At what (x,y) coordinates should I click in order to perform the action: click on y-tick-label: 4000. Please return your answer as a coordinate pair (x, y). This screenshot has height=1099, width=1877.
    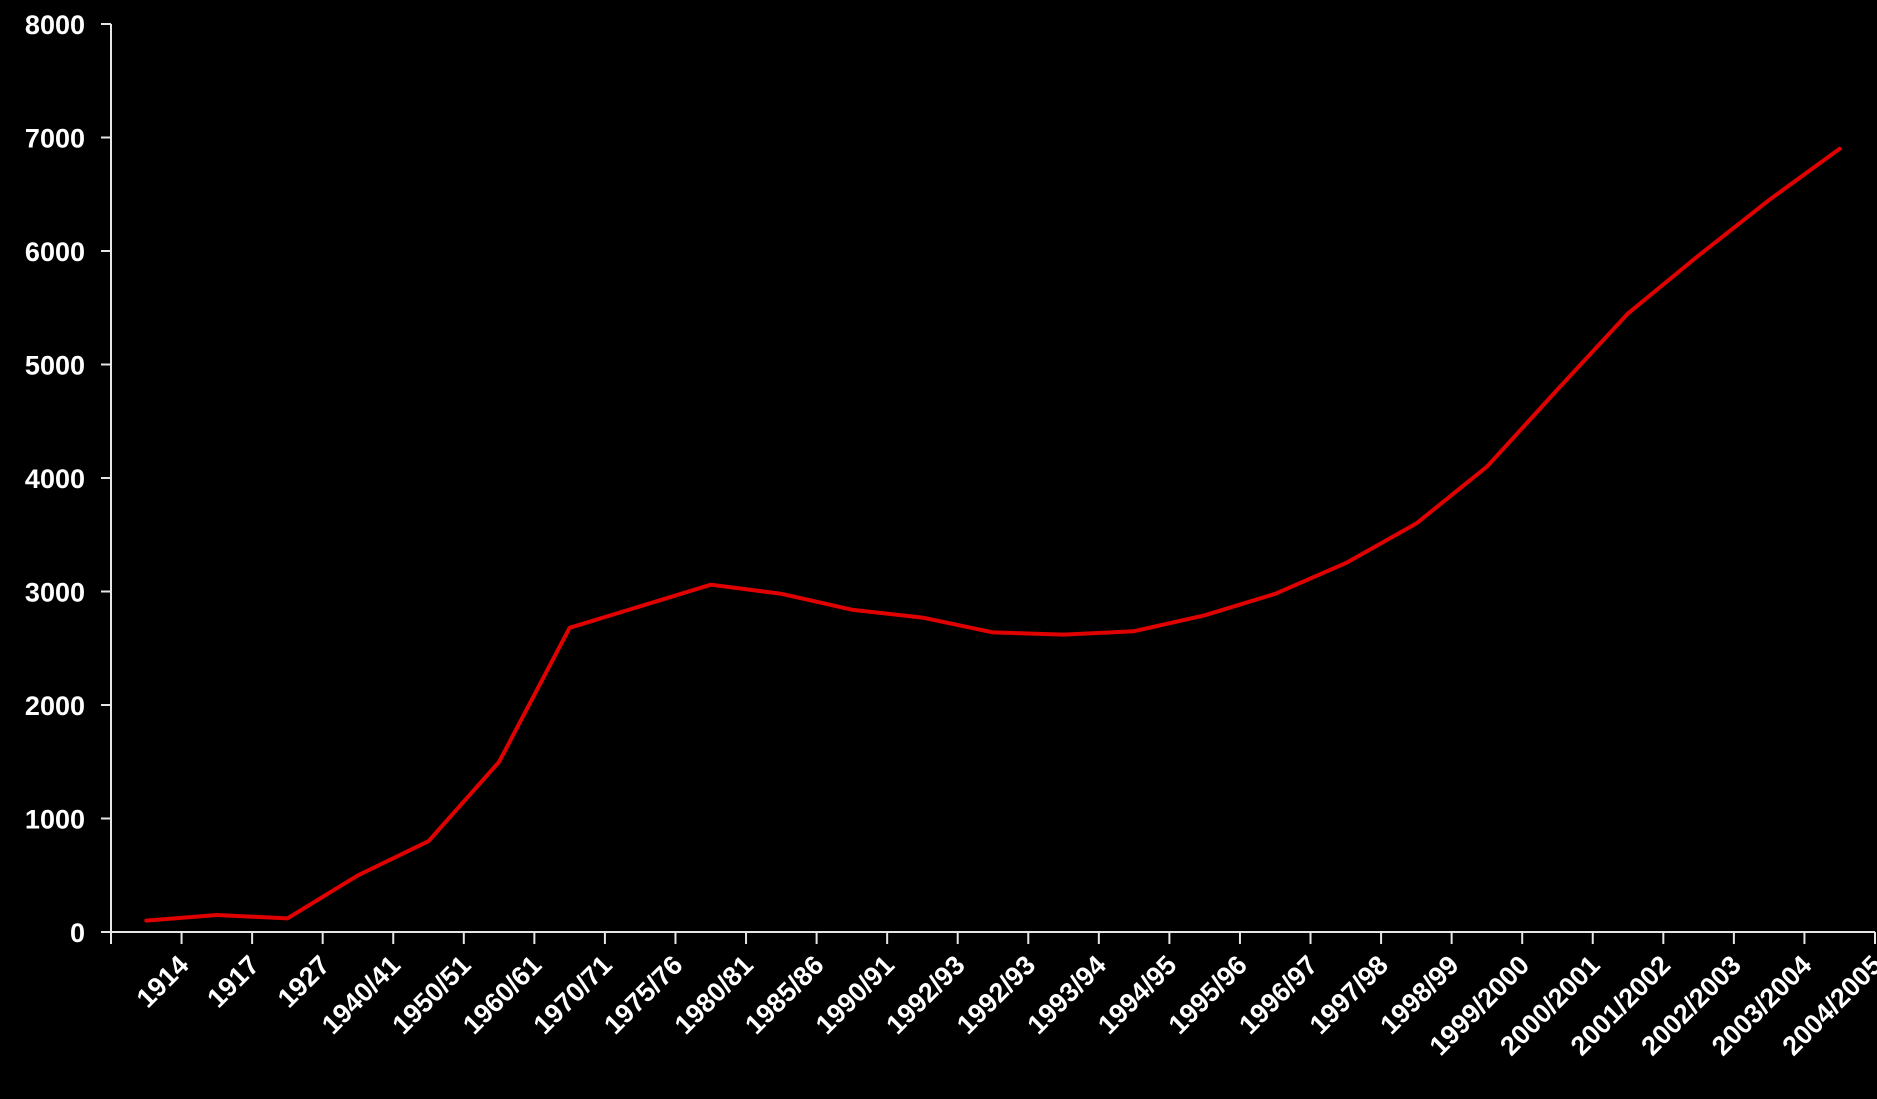
    Looking at the image, I should click on (55, 479).